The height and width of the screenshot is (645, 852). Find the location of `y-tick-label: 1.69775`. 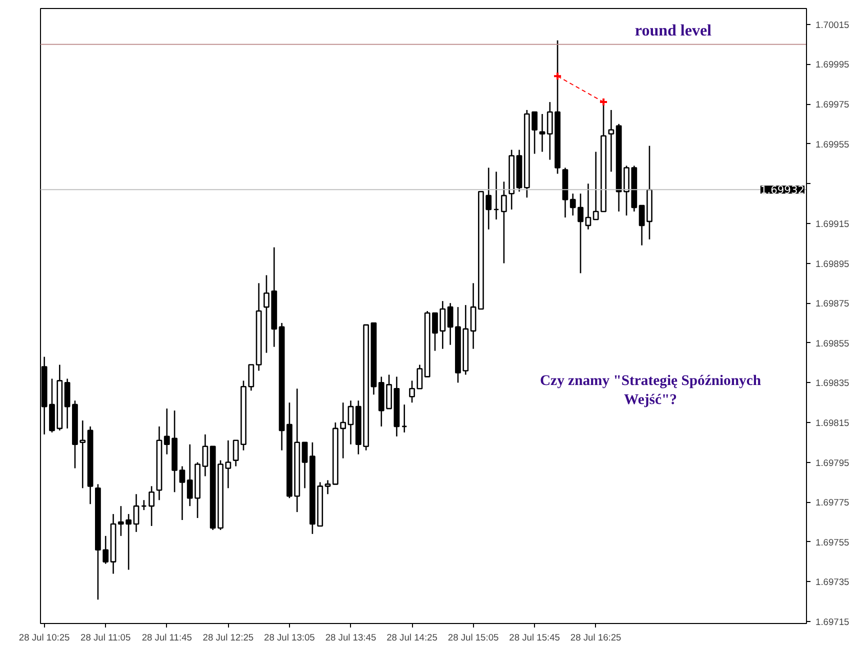

y-tick-label: 1.69775 is located at coordinates (833, 503).